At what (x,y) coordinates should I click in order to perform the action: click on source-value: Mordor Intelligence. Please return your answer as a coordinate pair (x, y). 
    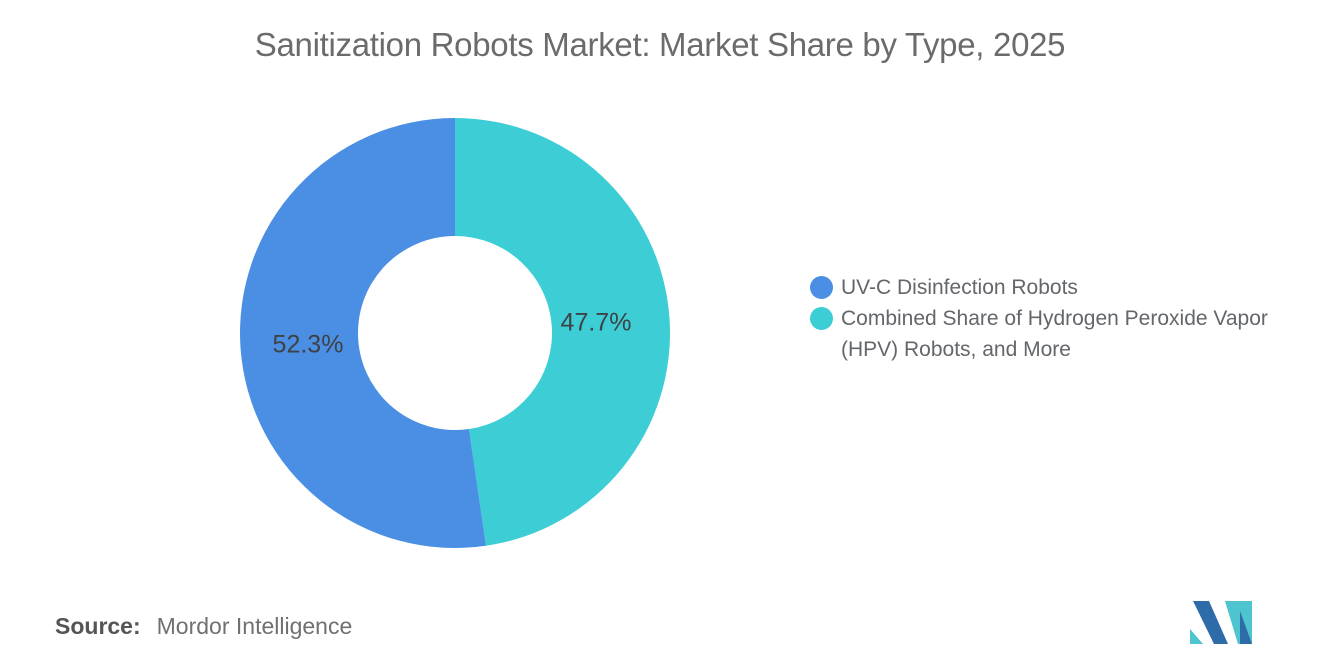
    Looking at the image, I should click on (254, 626).